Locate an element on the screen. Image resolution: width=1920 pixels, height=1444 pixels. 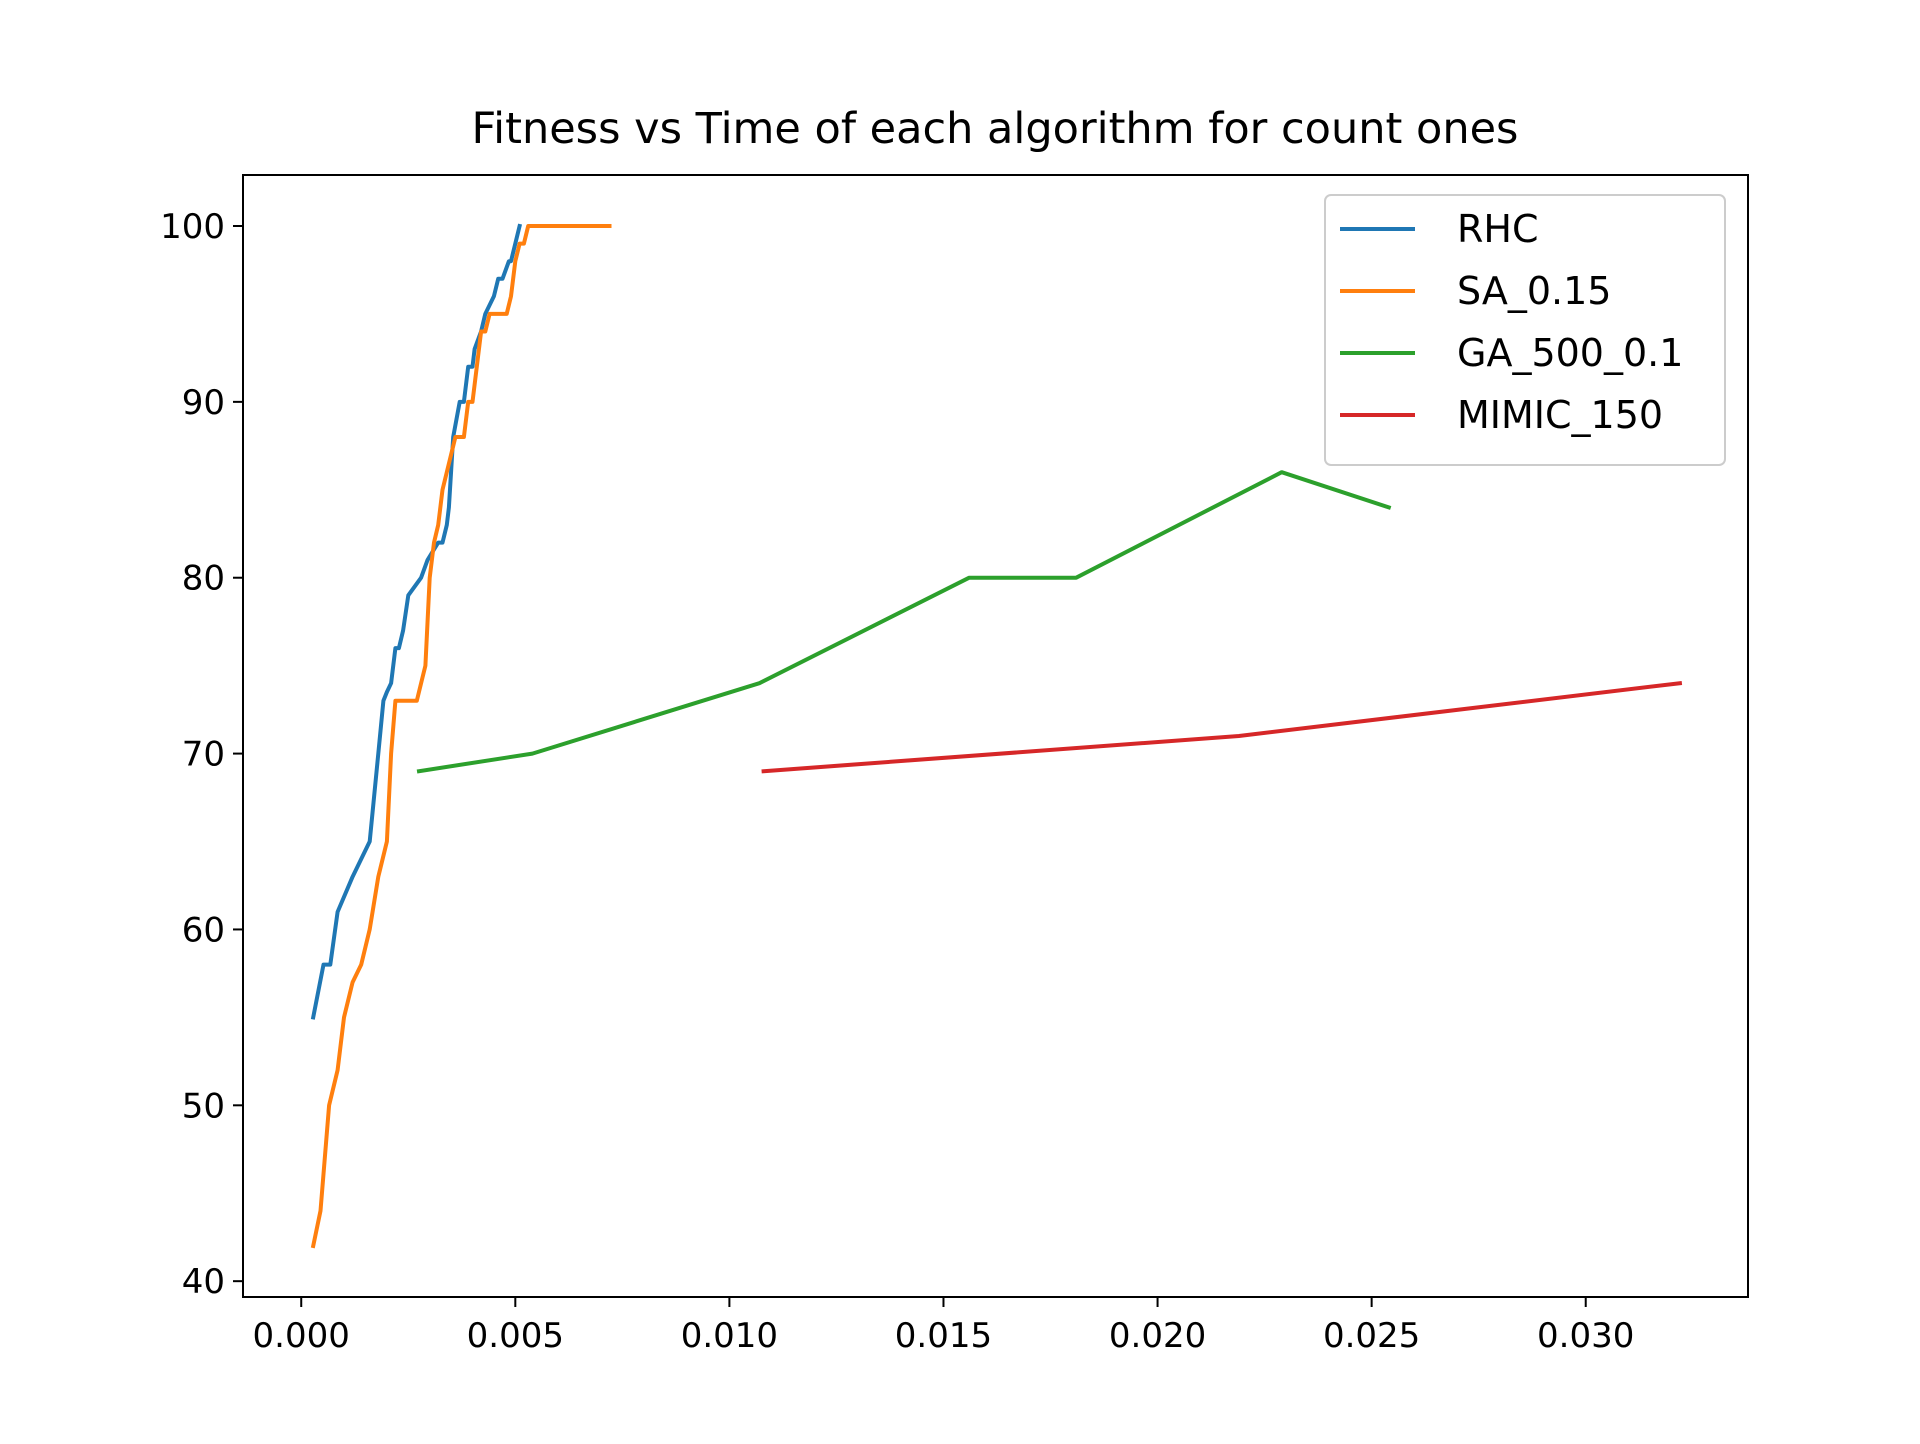
legend-label: SA_0.15 is located at coordinates (1534, 291).